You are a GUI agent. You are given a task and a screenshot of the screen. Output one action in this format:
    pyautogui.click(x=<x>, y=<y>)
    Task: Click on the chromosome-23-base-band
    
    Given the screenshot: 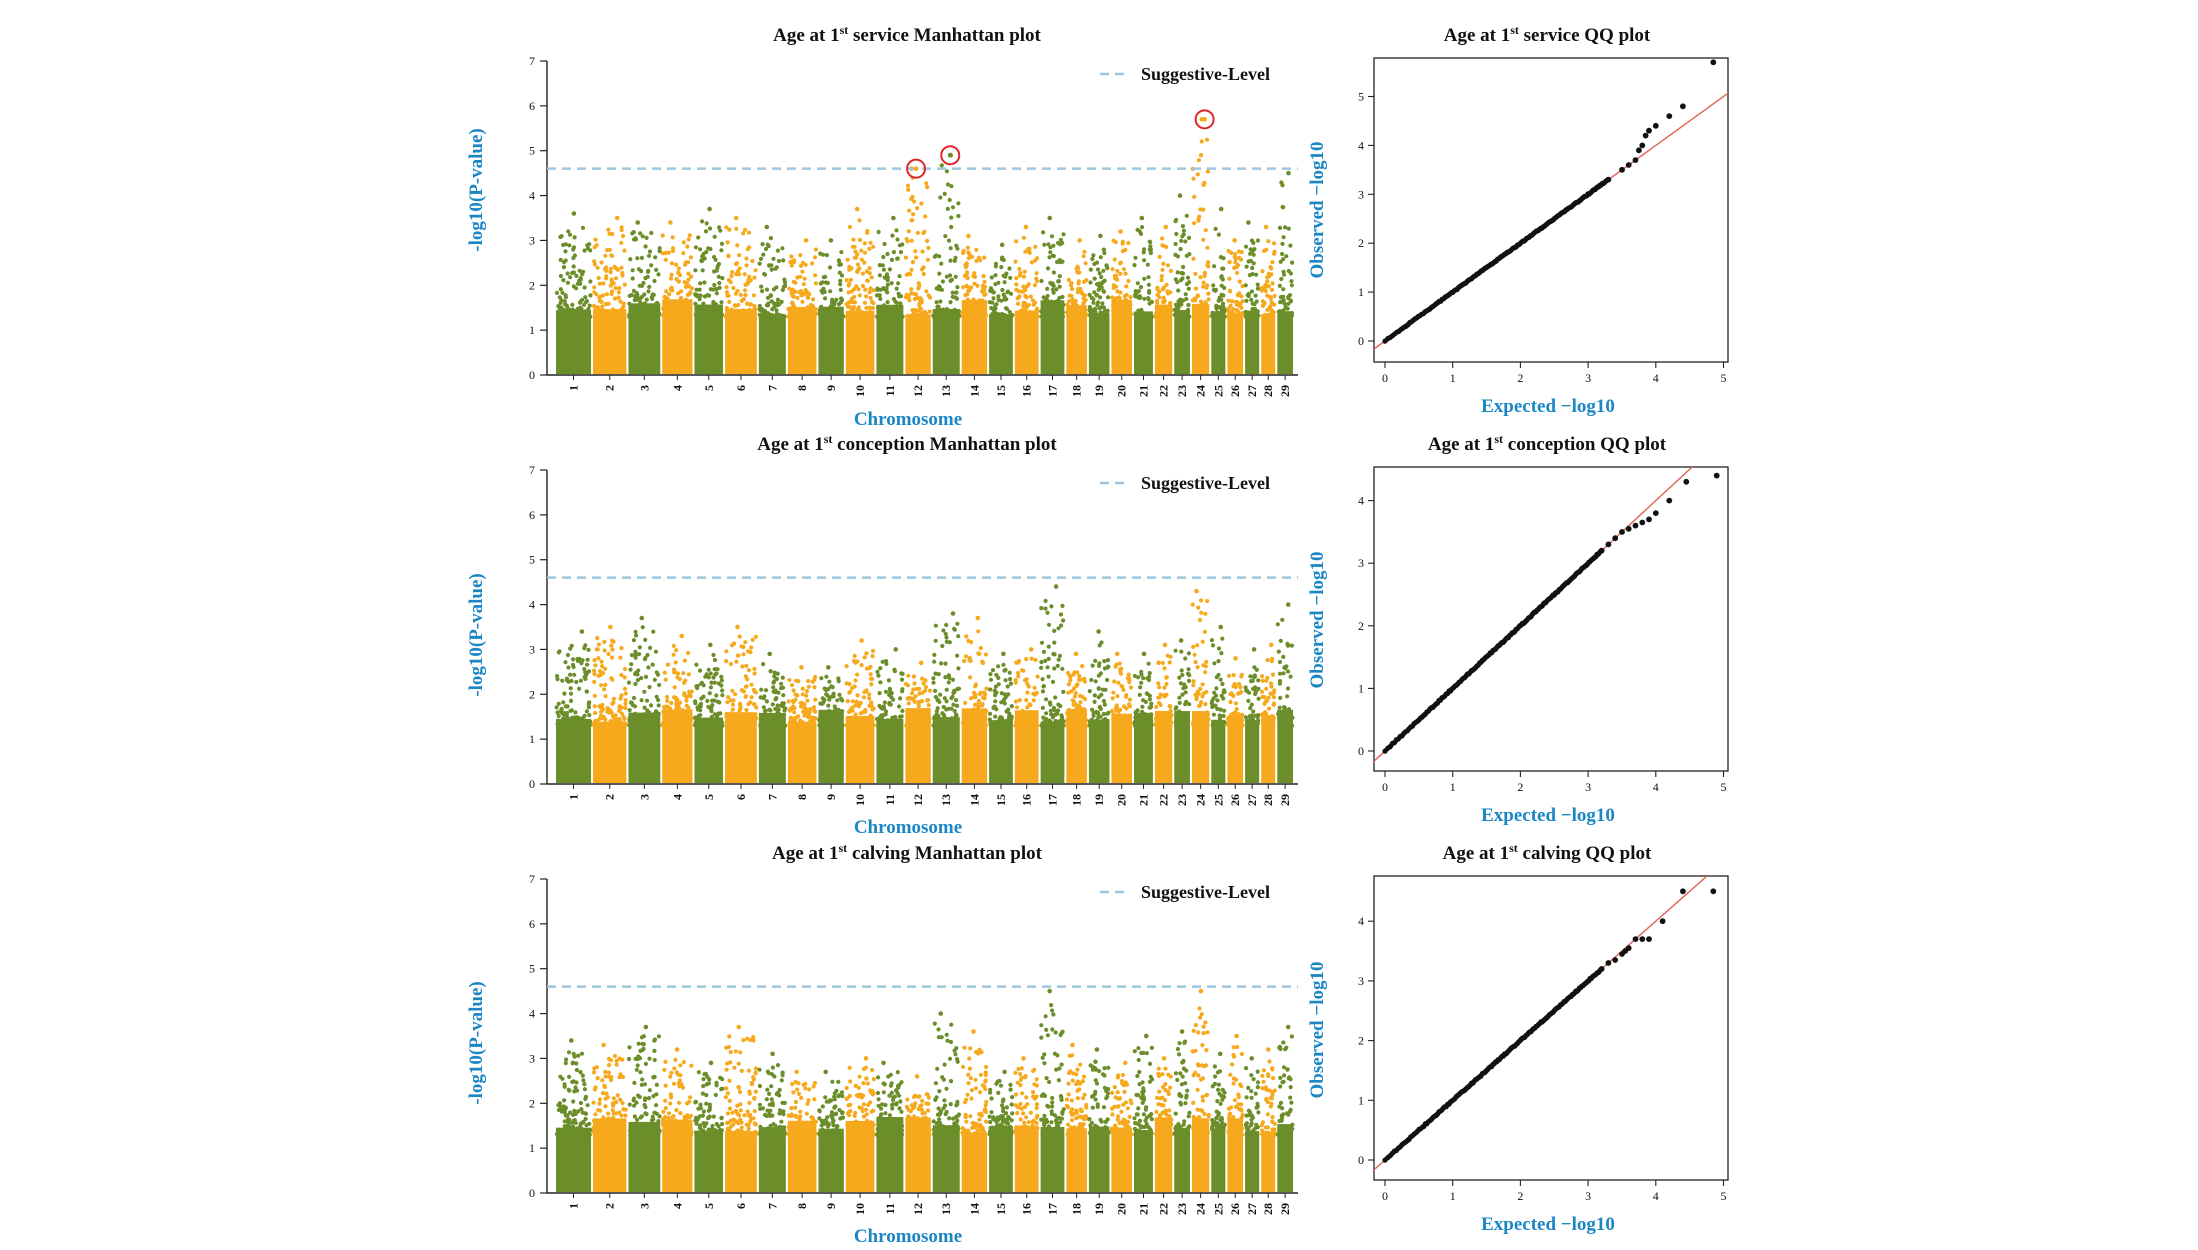 What is the action you would take?
    pyautogui.click(x=1182, y=341)
    